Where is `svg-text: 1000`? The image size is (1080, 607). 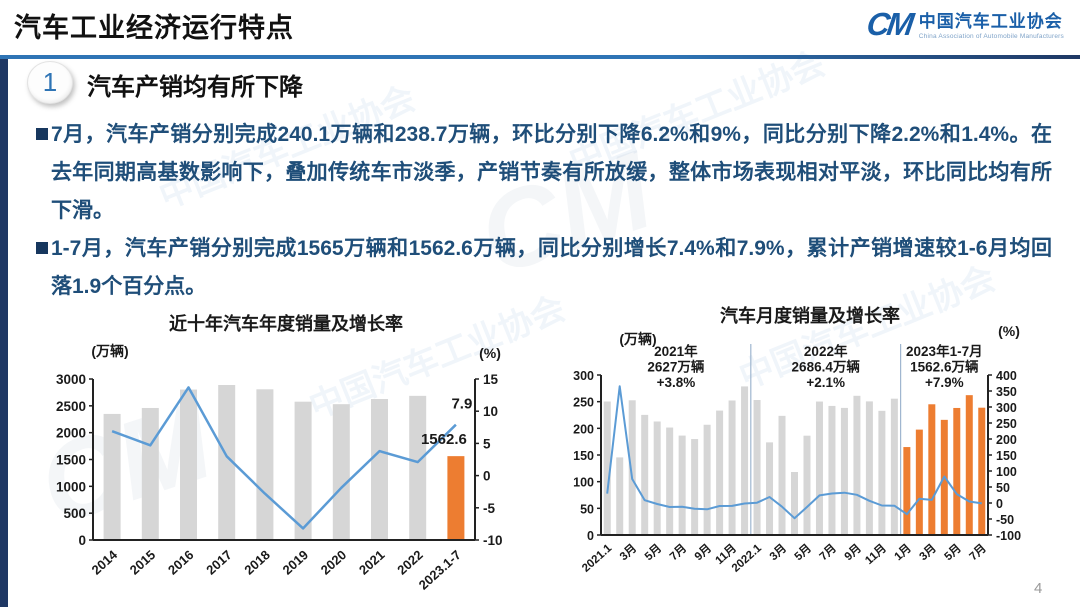
svg-text: 1000 is located at coordinates (71, 486).